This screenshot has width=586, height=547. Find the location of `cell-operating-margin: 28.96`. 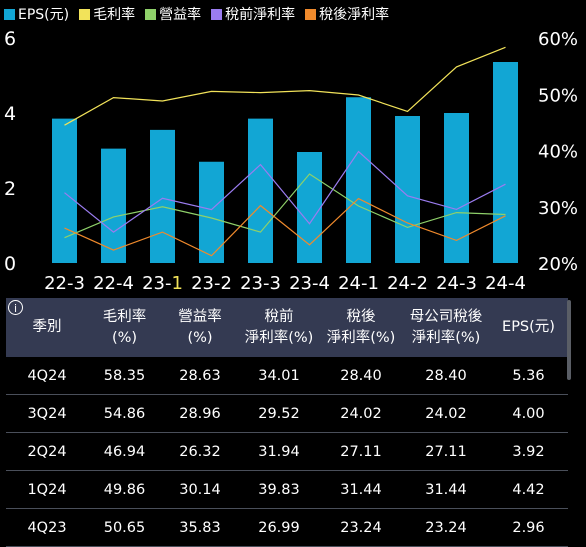

cell-operating-margin: 28.96 is located at coordinates (200, 413).